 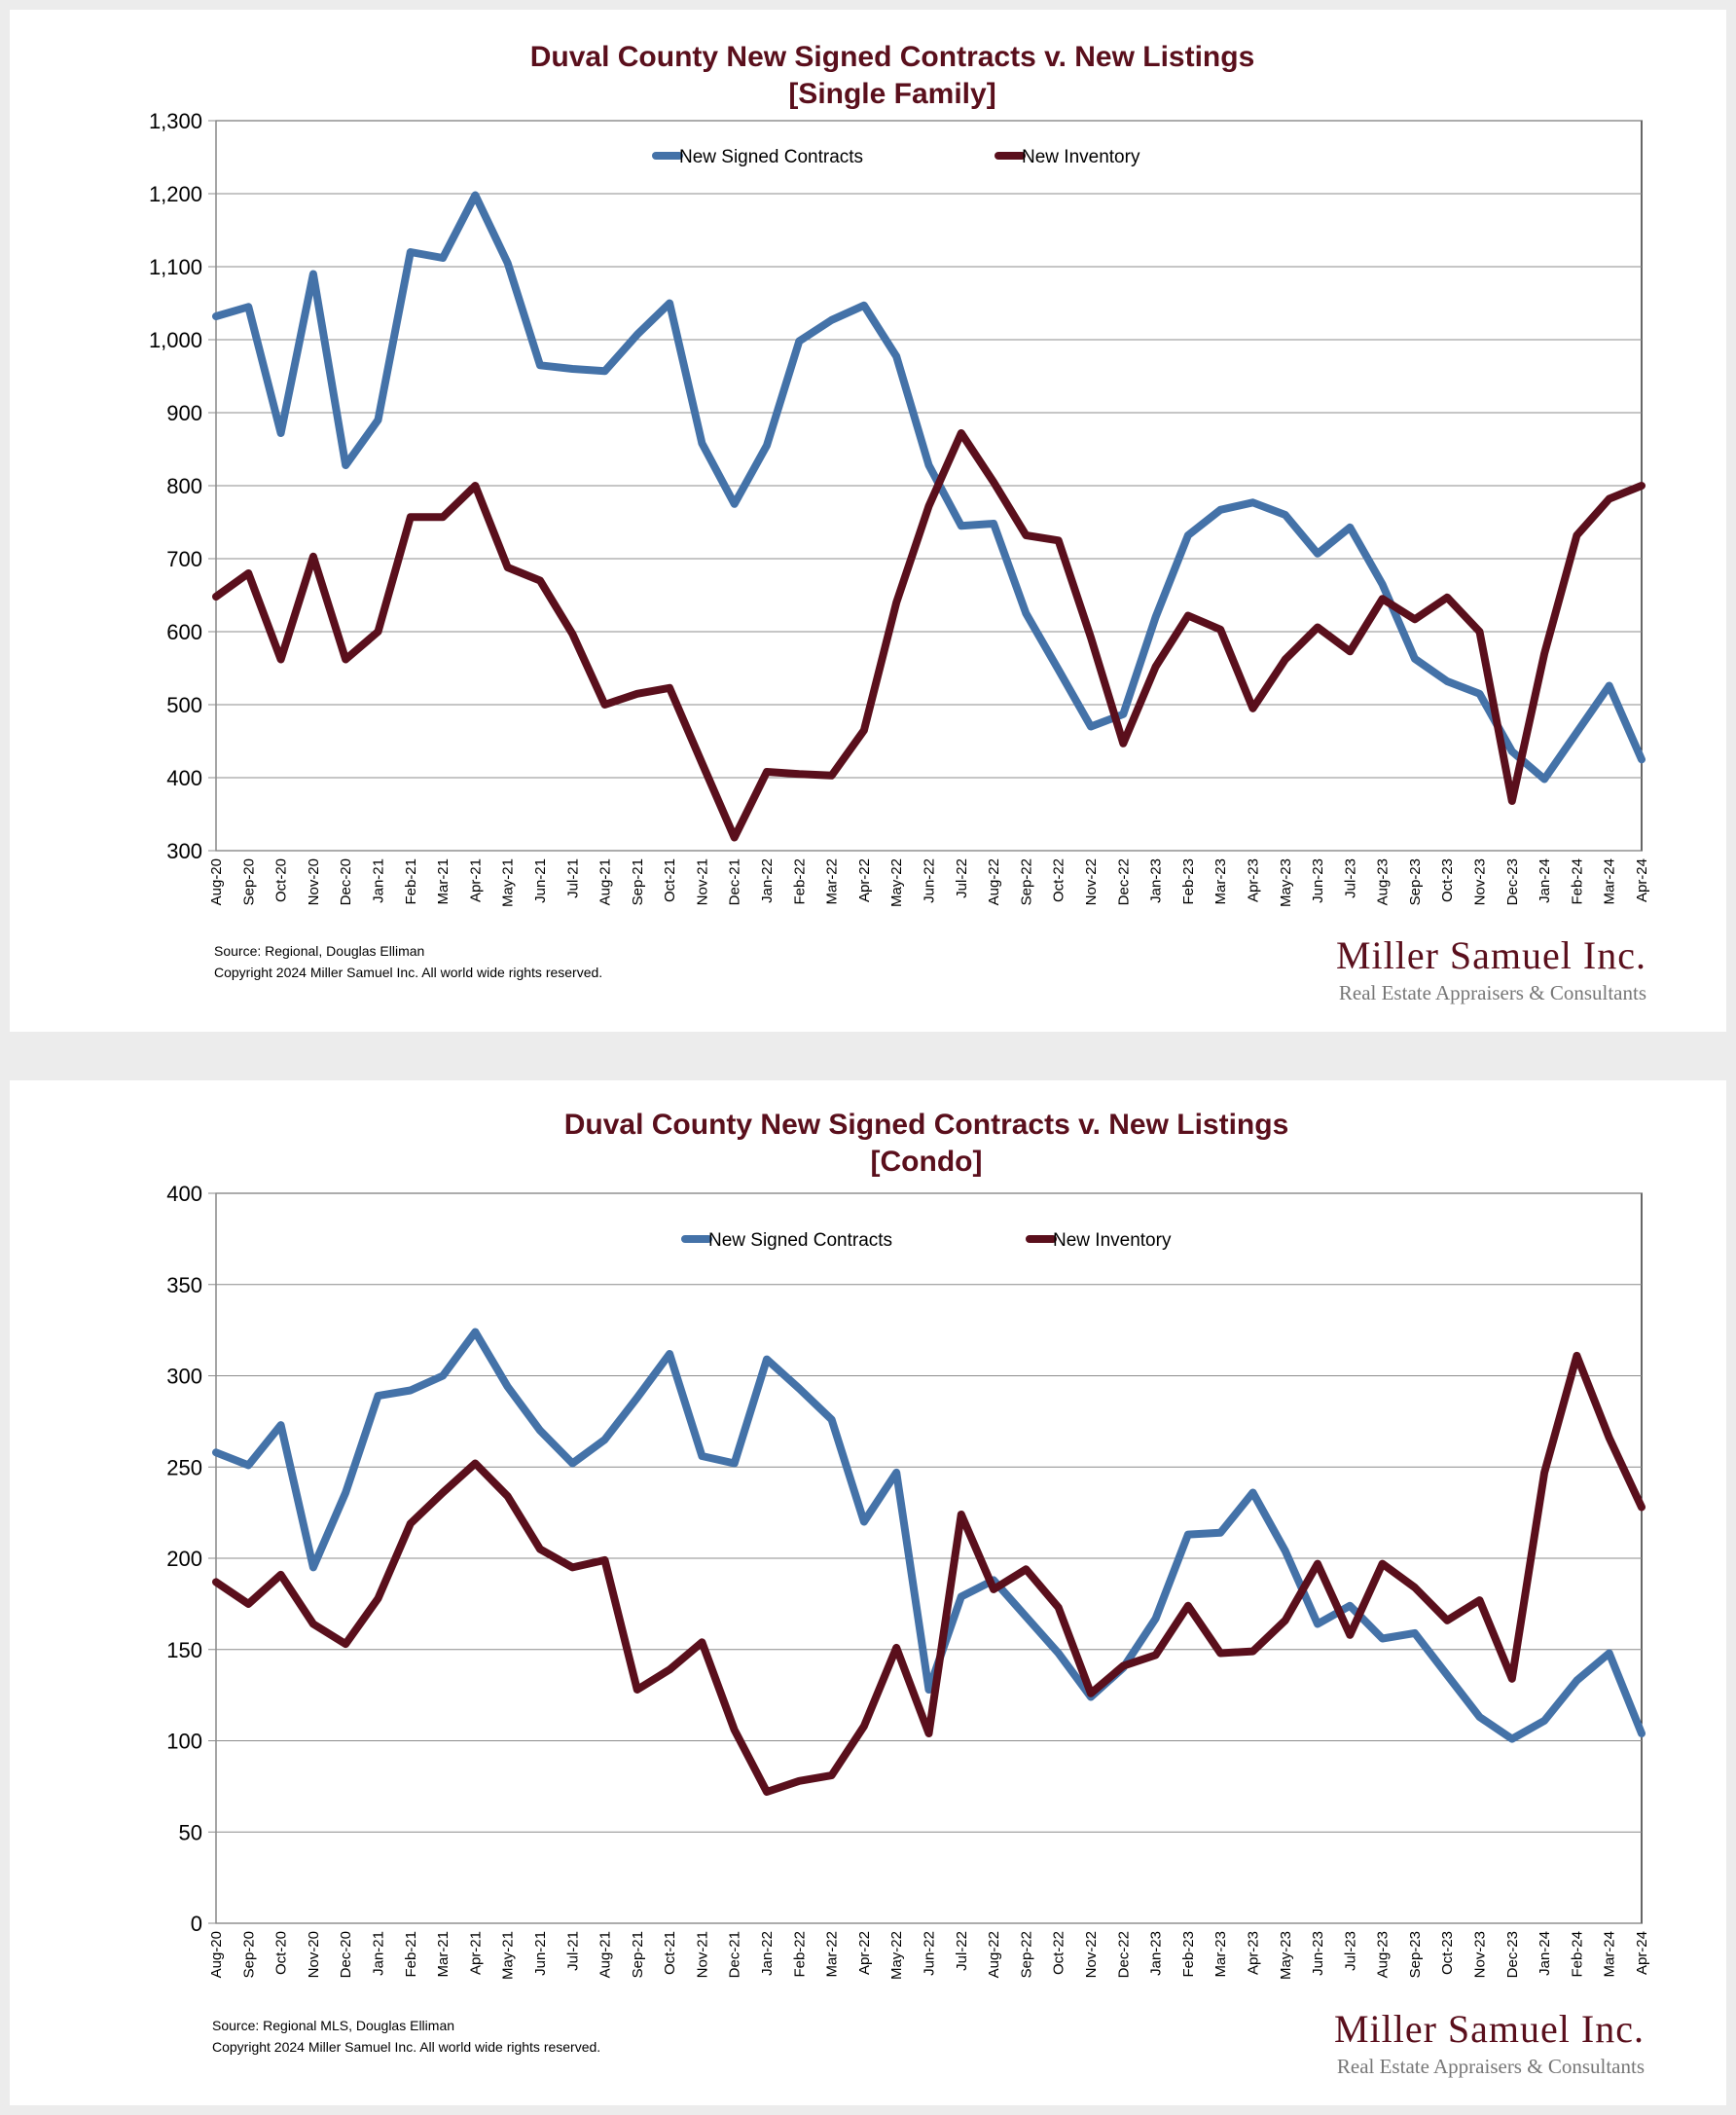 I want to click on y-tick-label: 1,200, so click(x=175, y=194).